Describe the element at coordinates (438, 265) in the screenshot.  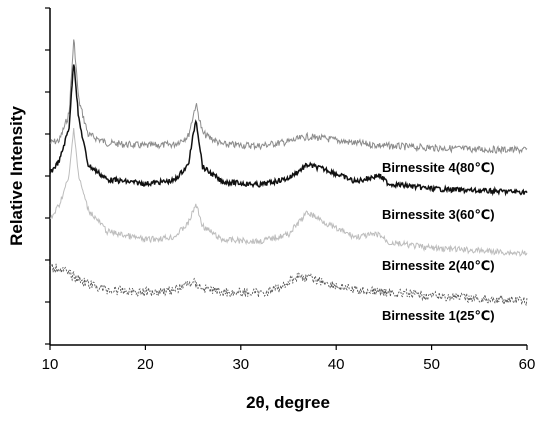
I see `series-label-3: Birnessite 2(40℃)` at that location.